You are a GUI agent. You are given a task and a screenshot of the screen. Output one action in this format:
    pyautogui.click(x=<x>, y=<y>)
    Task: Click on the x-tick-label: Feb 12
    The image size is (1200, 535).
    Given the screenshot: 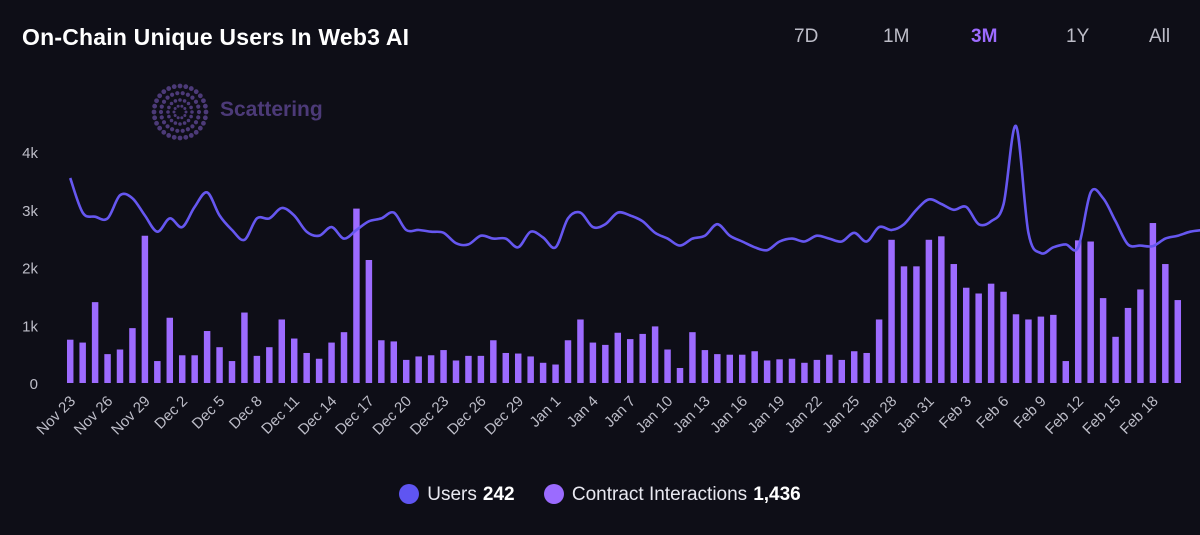 What is the action you would take?
    pyautogui.click(x=1064, y=415)
    